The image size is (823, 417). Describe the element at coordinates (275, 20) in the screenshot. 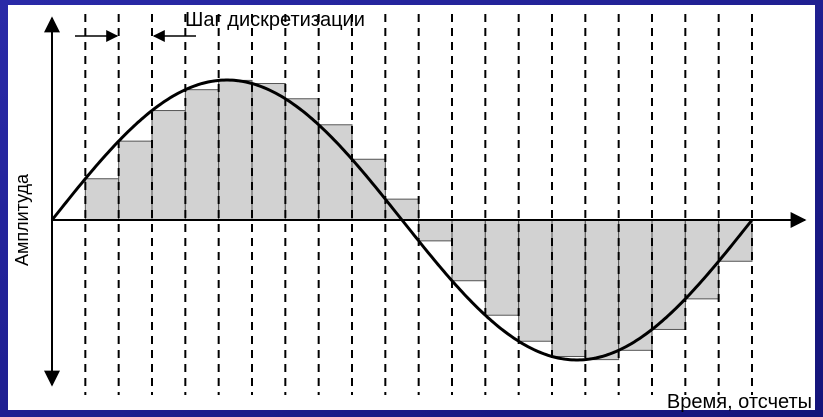

I see `title: Шаг дискретизации` at that location.